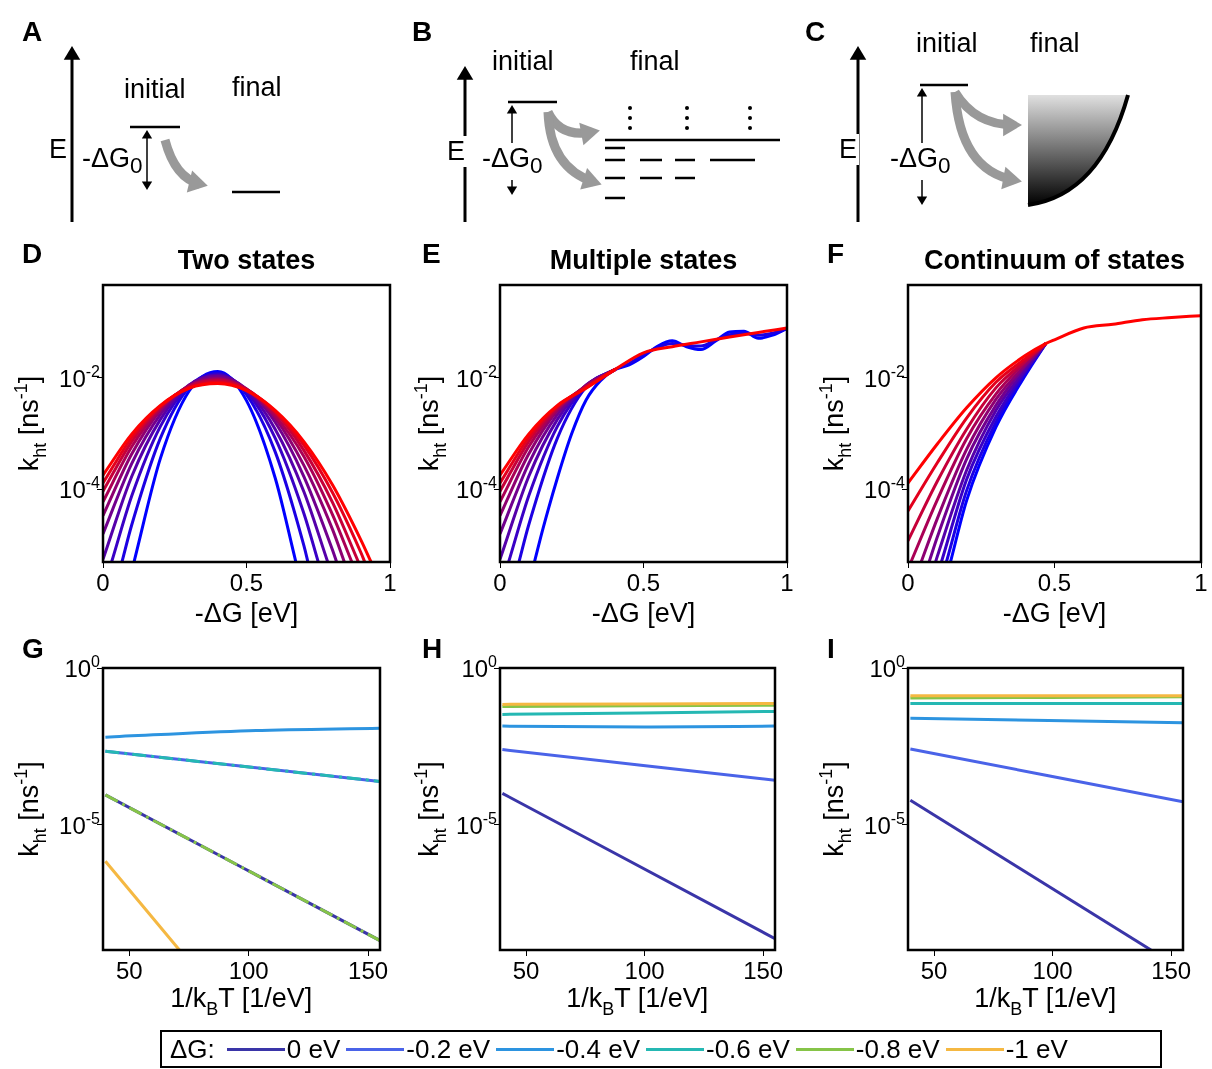 This screenshot has width=1212, height=1069. What do you see at coordinates (747, 1049) in the screenshot?
I see `legend-label: -0.6 eV` at bounding box center [747, 1049].